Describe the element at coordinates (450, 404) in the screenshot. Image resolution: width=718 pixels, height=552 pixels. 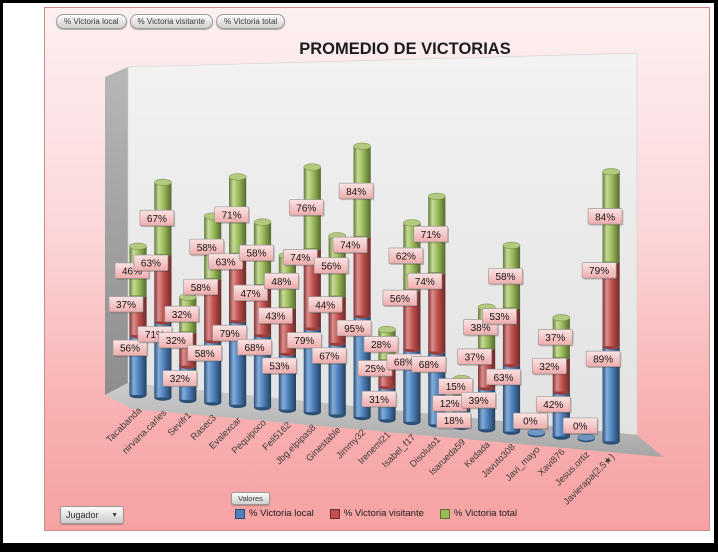
I see `data-label: 12%` at that location.